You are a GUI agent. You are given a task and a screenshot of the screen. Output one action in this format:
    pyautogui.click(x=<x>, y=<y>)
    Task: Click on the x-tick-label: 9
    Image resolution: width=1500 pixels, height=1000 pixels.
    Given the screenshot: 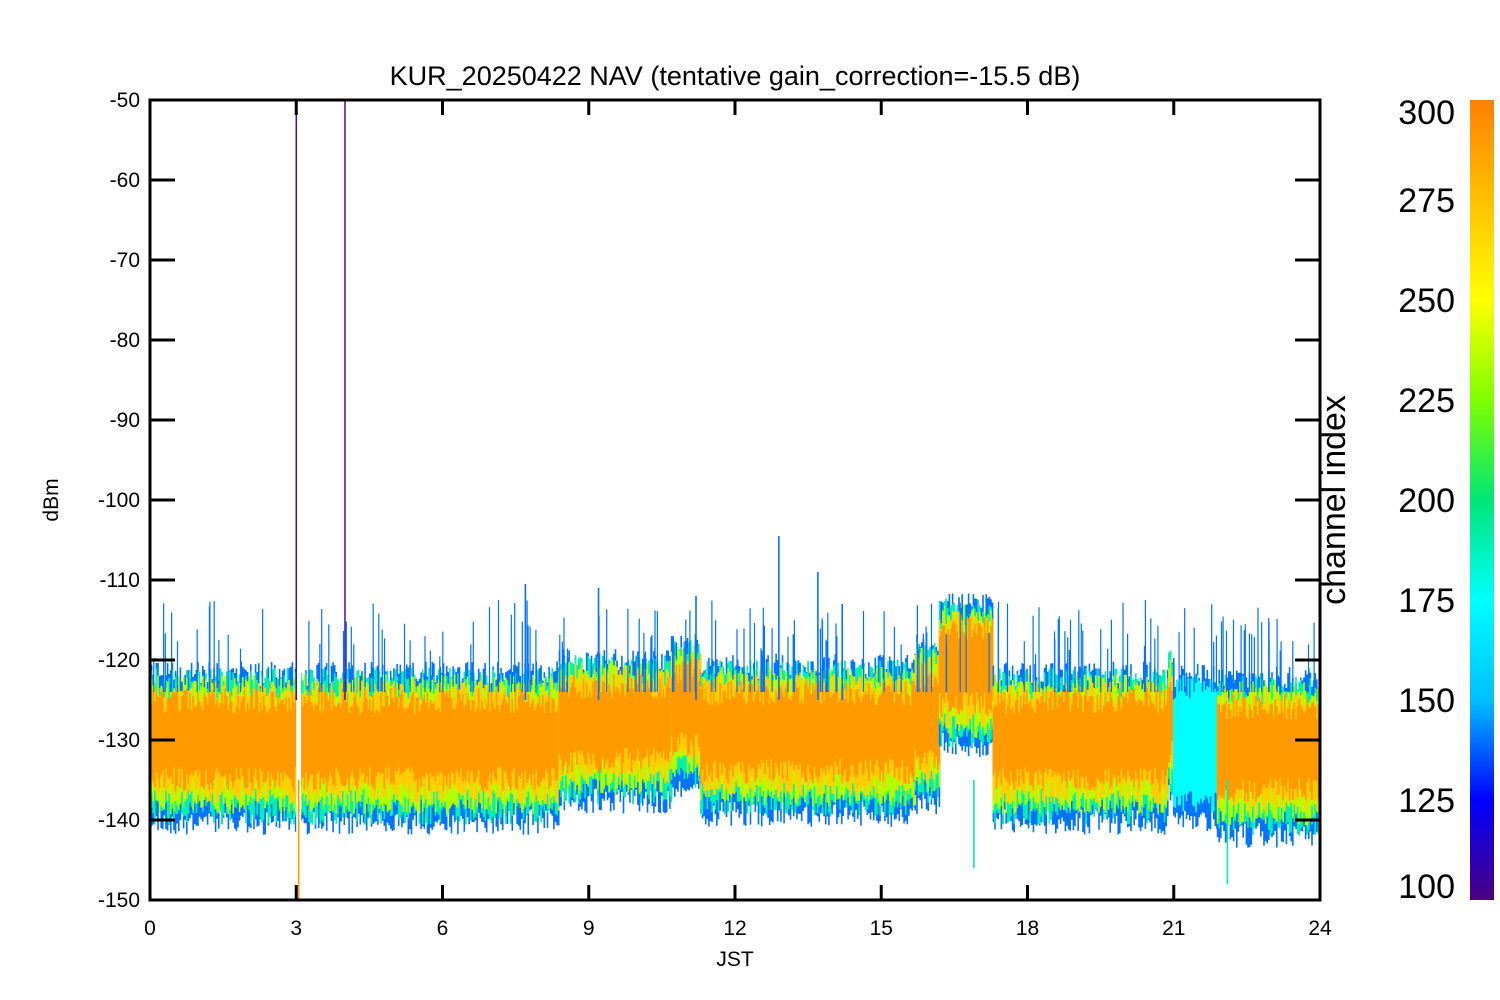 What is the action you would take?
    pyautogui.click(x=589, y=928)
    